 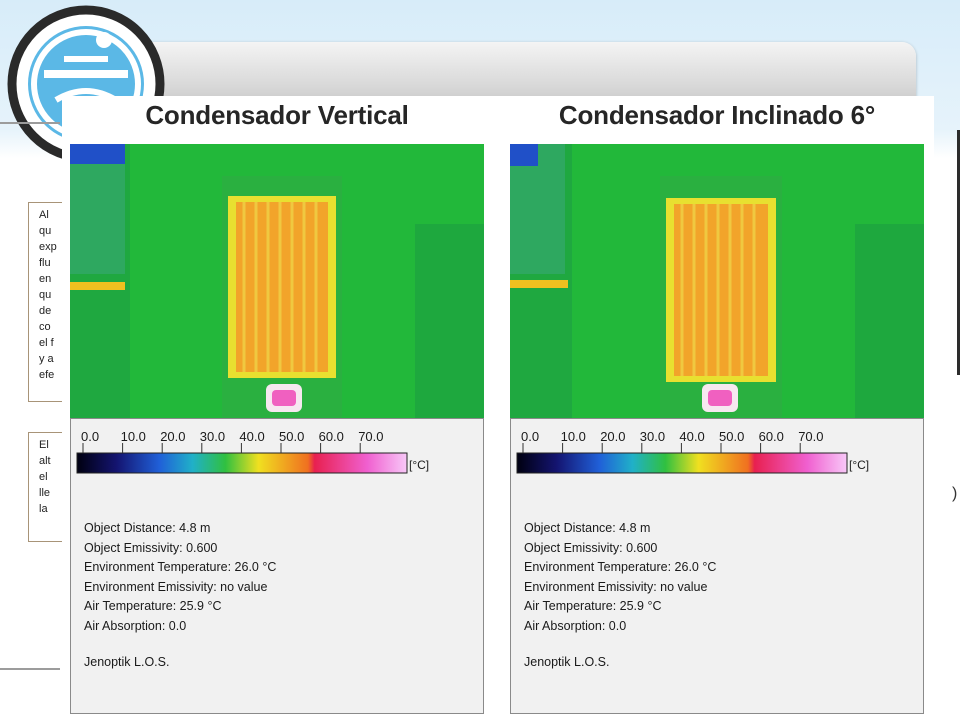 I want to click on panel-title: Condensador Vertical, so click(x=277, y=115).